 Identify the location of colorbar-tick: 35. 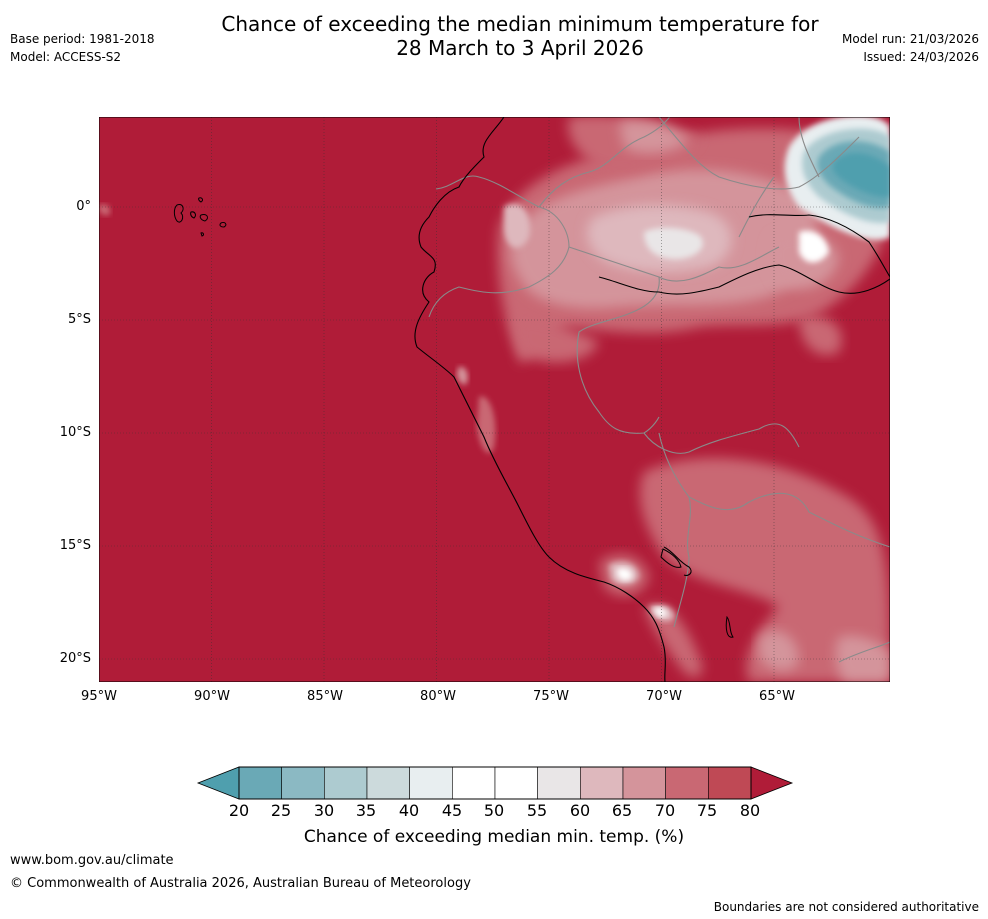
(366, 810).